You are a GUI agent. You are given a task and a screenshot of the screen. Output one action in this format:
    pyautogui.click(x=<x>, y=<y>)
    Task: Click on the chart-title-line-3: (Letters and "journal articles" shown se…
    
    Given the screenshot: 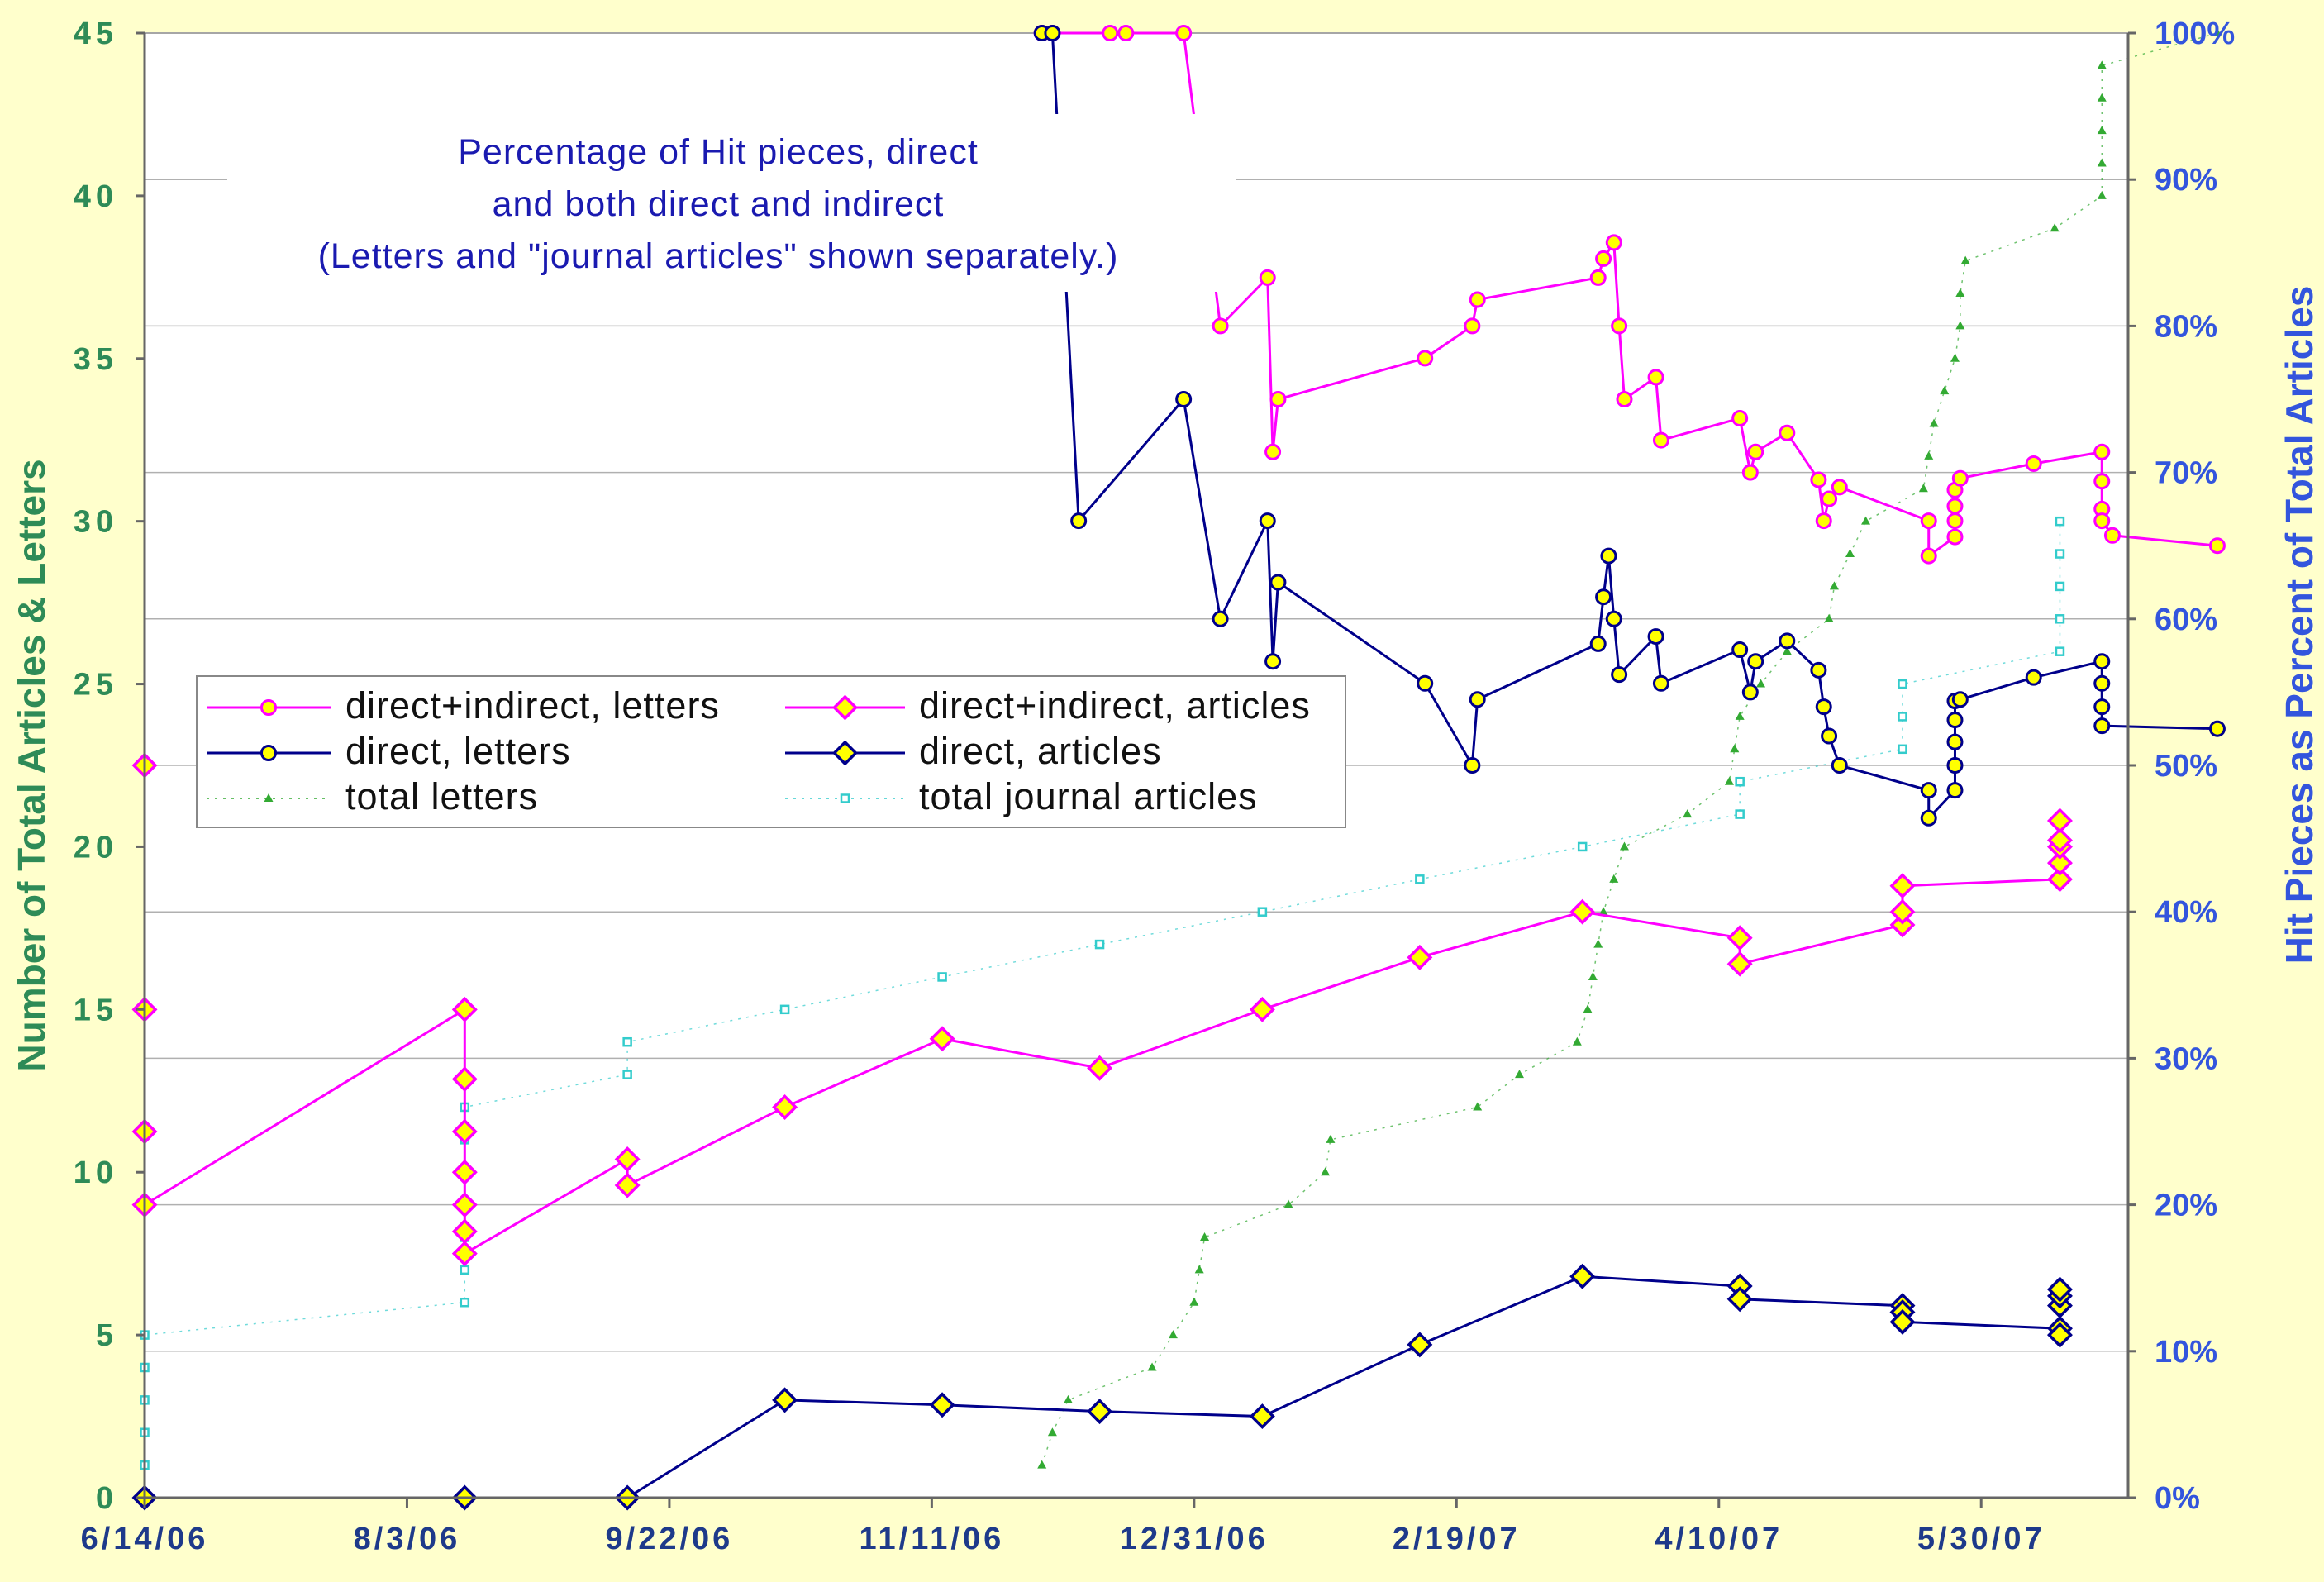 What is the action you would take?
    pyautogui.click(x=718, y=256)
    